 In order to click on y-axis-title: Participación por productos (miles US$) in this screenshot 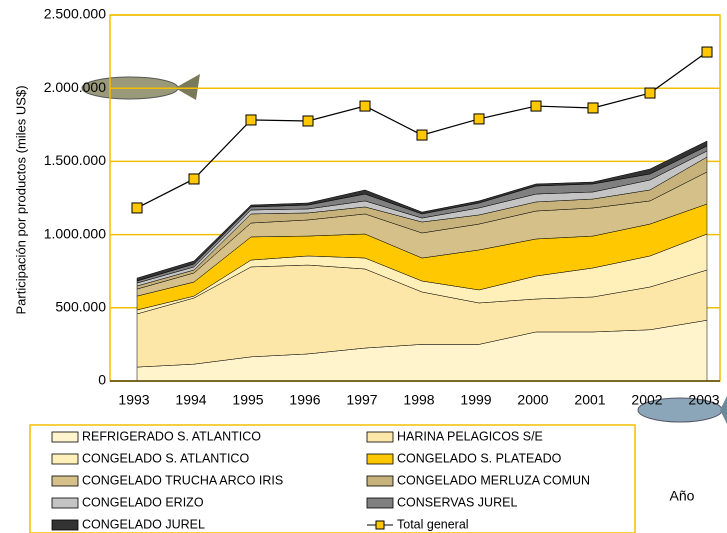, I will do `click(20, 199)`.